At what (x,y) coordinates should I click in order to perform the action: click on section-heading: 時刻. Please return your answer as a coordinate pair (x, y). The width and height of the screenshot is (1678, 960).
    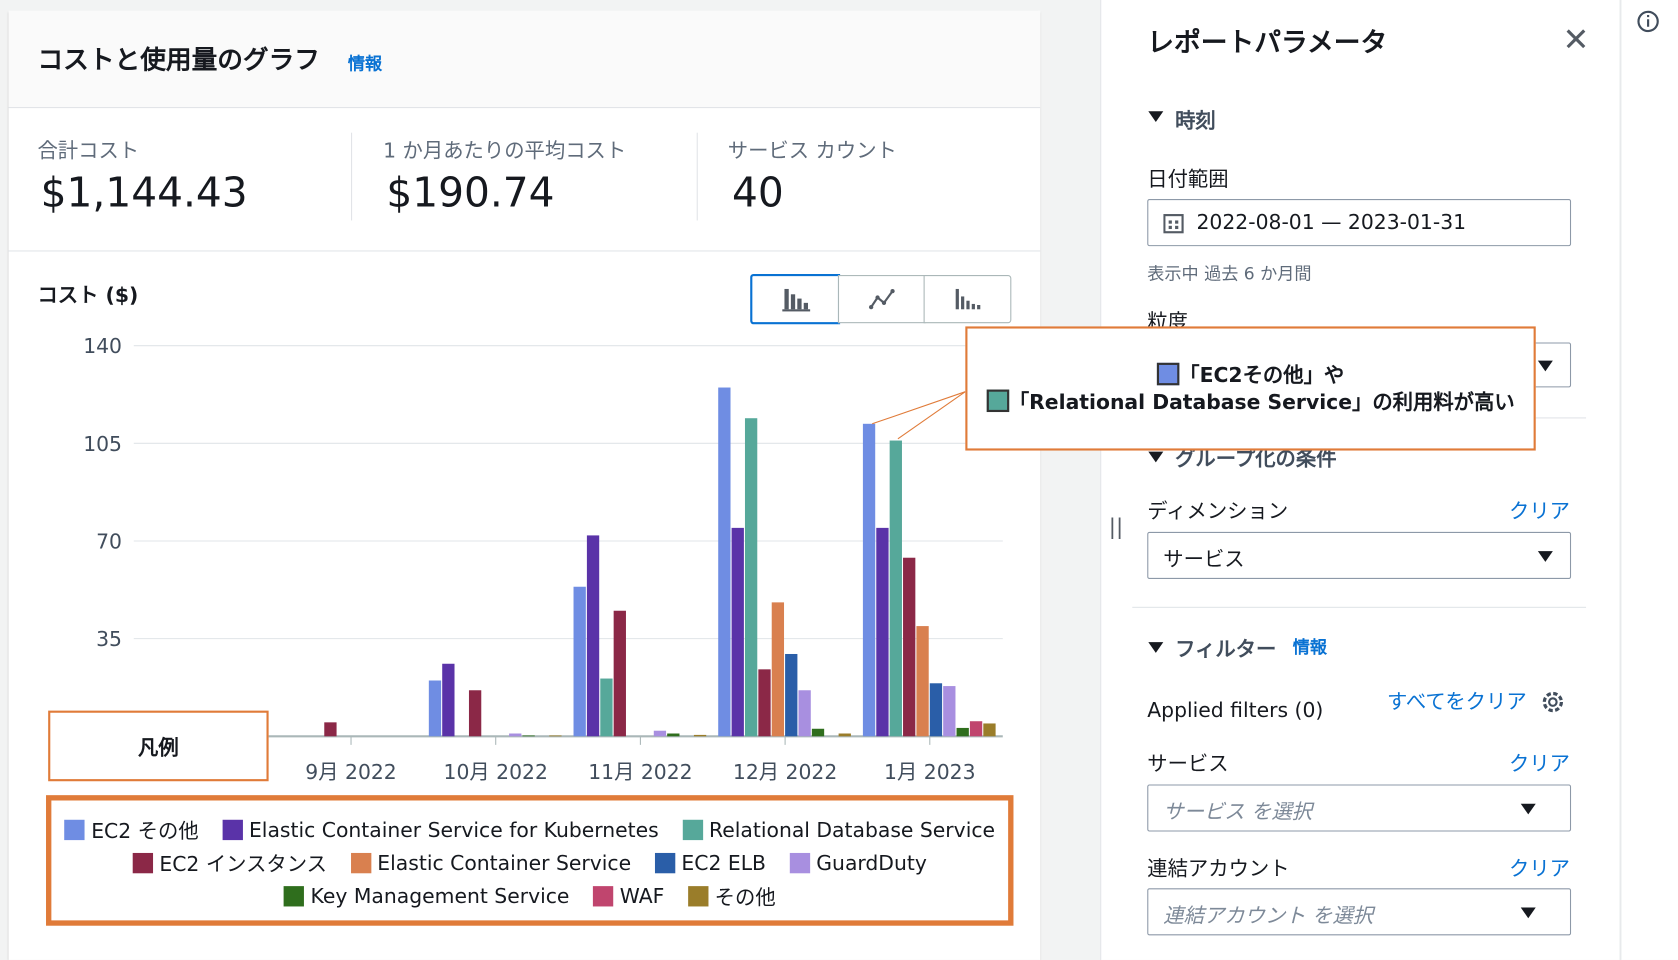
    Looking at the image, I should click on (1195, 121).